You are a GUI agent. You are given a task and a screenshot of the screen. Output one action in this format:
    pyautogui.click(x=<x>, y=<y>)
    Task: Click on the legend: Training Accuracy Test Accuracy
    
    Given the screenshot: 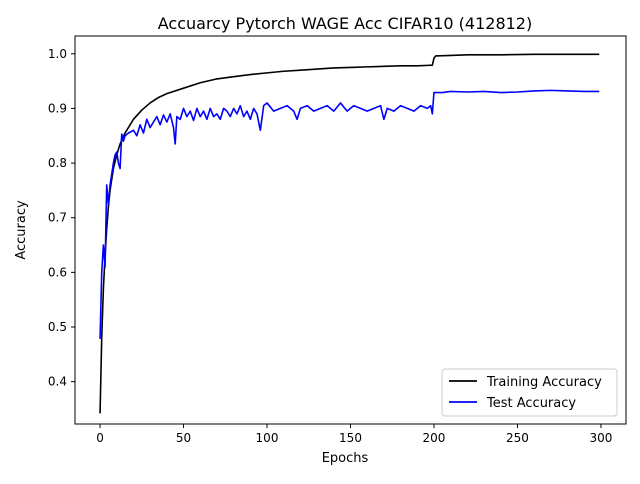 What is the action you would take?
    pyautogui.click(x=529, y=392)
    